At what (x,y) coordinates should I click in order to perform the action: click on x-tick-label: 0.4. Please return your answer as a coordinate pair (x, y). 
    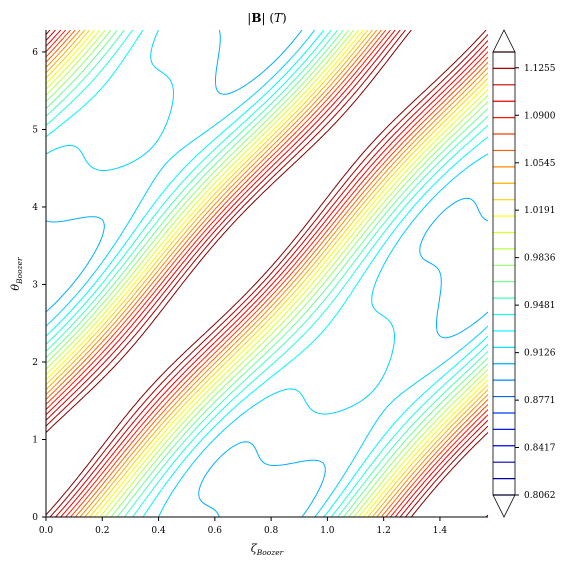
    Looking at the image, I should click on (158, 531).